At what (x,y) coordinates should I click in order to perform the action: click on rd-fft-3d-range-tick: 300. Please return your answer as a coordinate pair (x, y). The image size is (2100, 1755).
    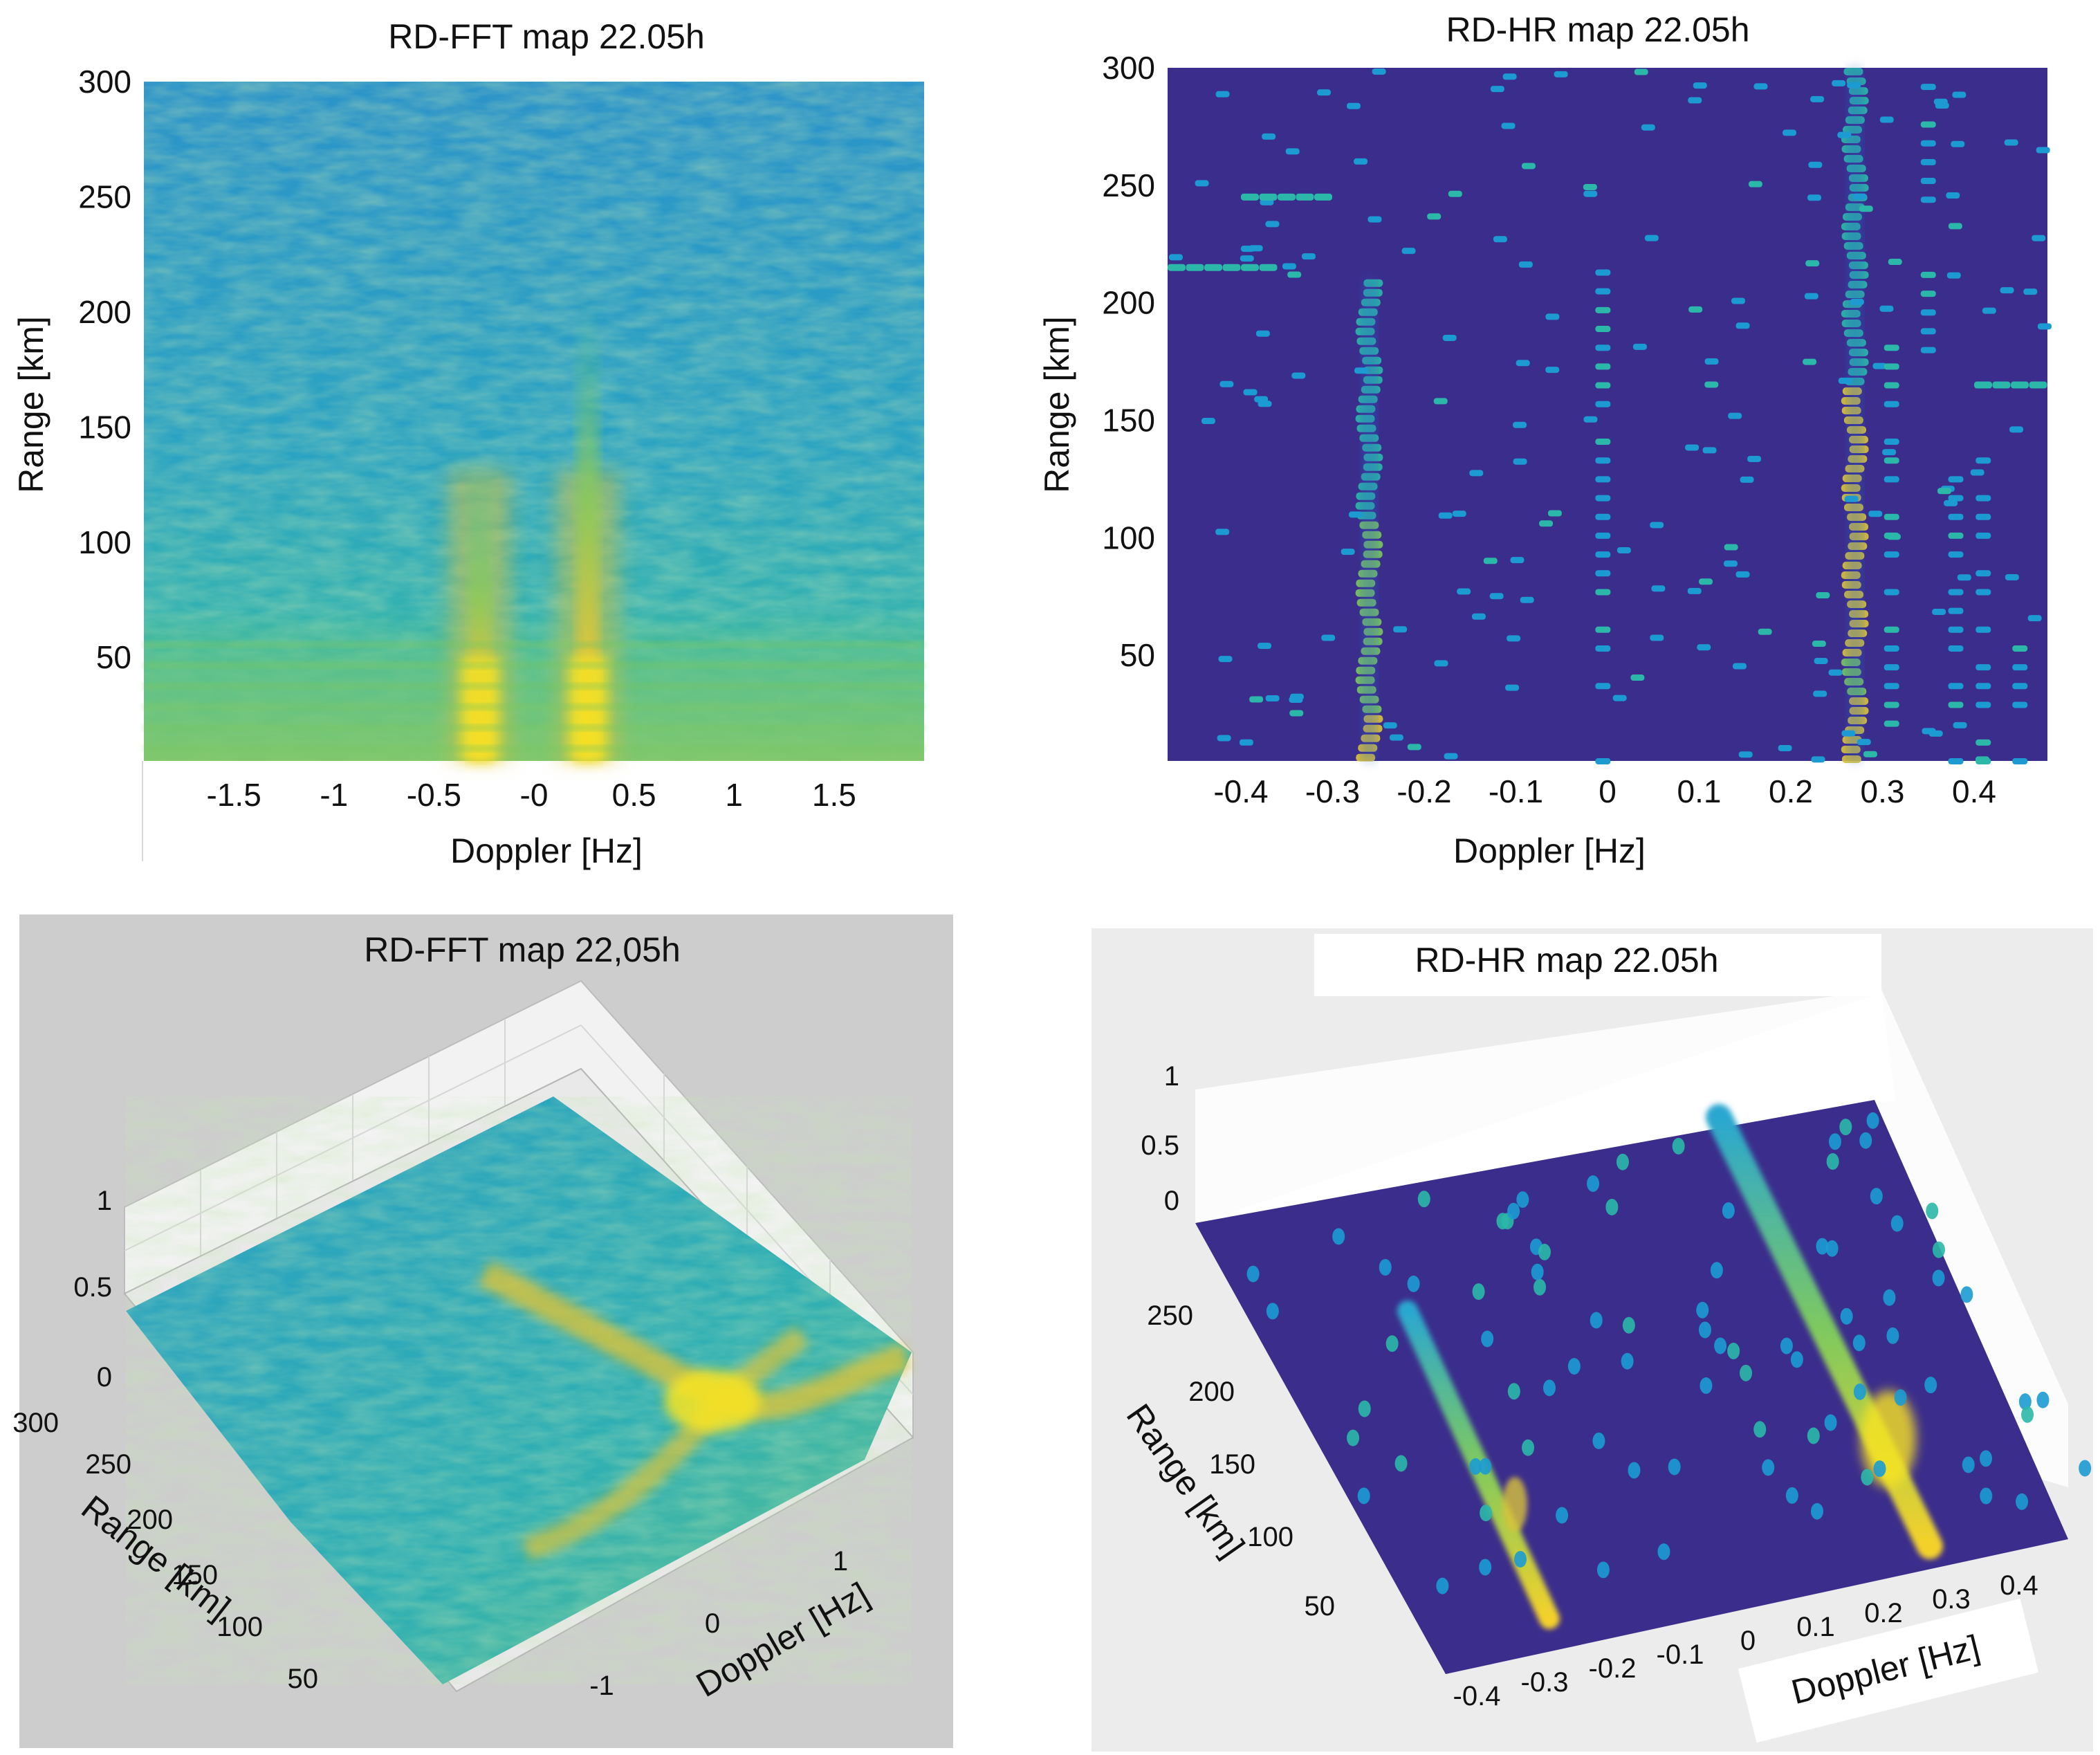
    Looking at the image, I should click on (35, 1423).